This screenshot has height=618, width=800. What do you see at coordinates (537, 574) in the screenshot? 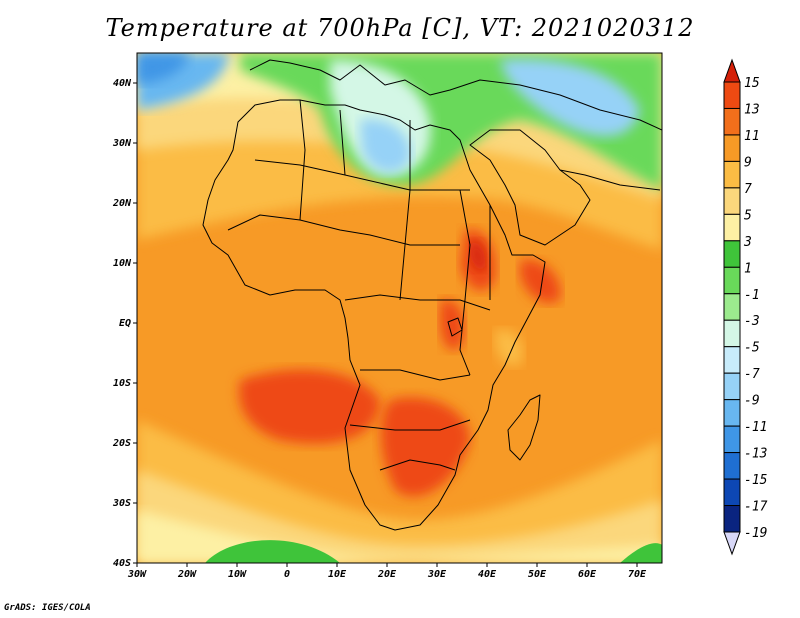
I see `lon-tick-label: 50E` at bounding box center [537, 574].